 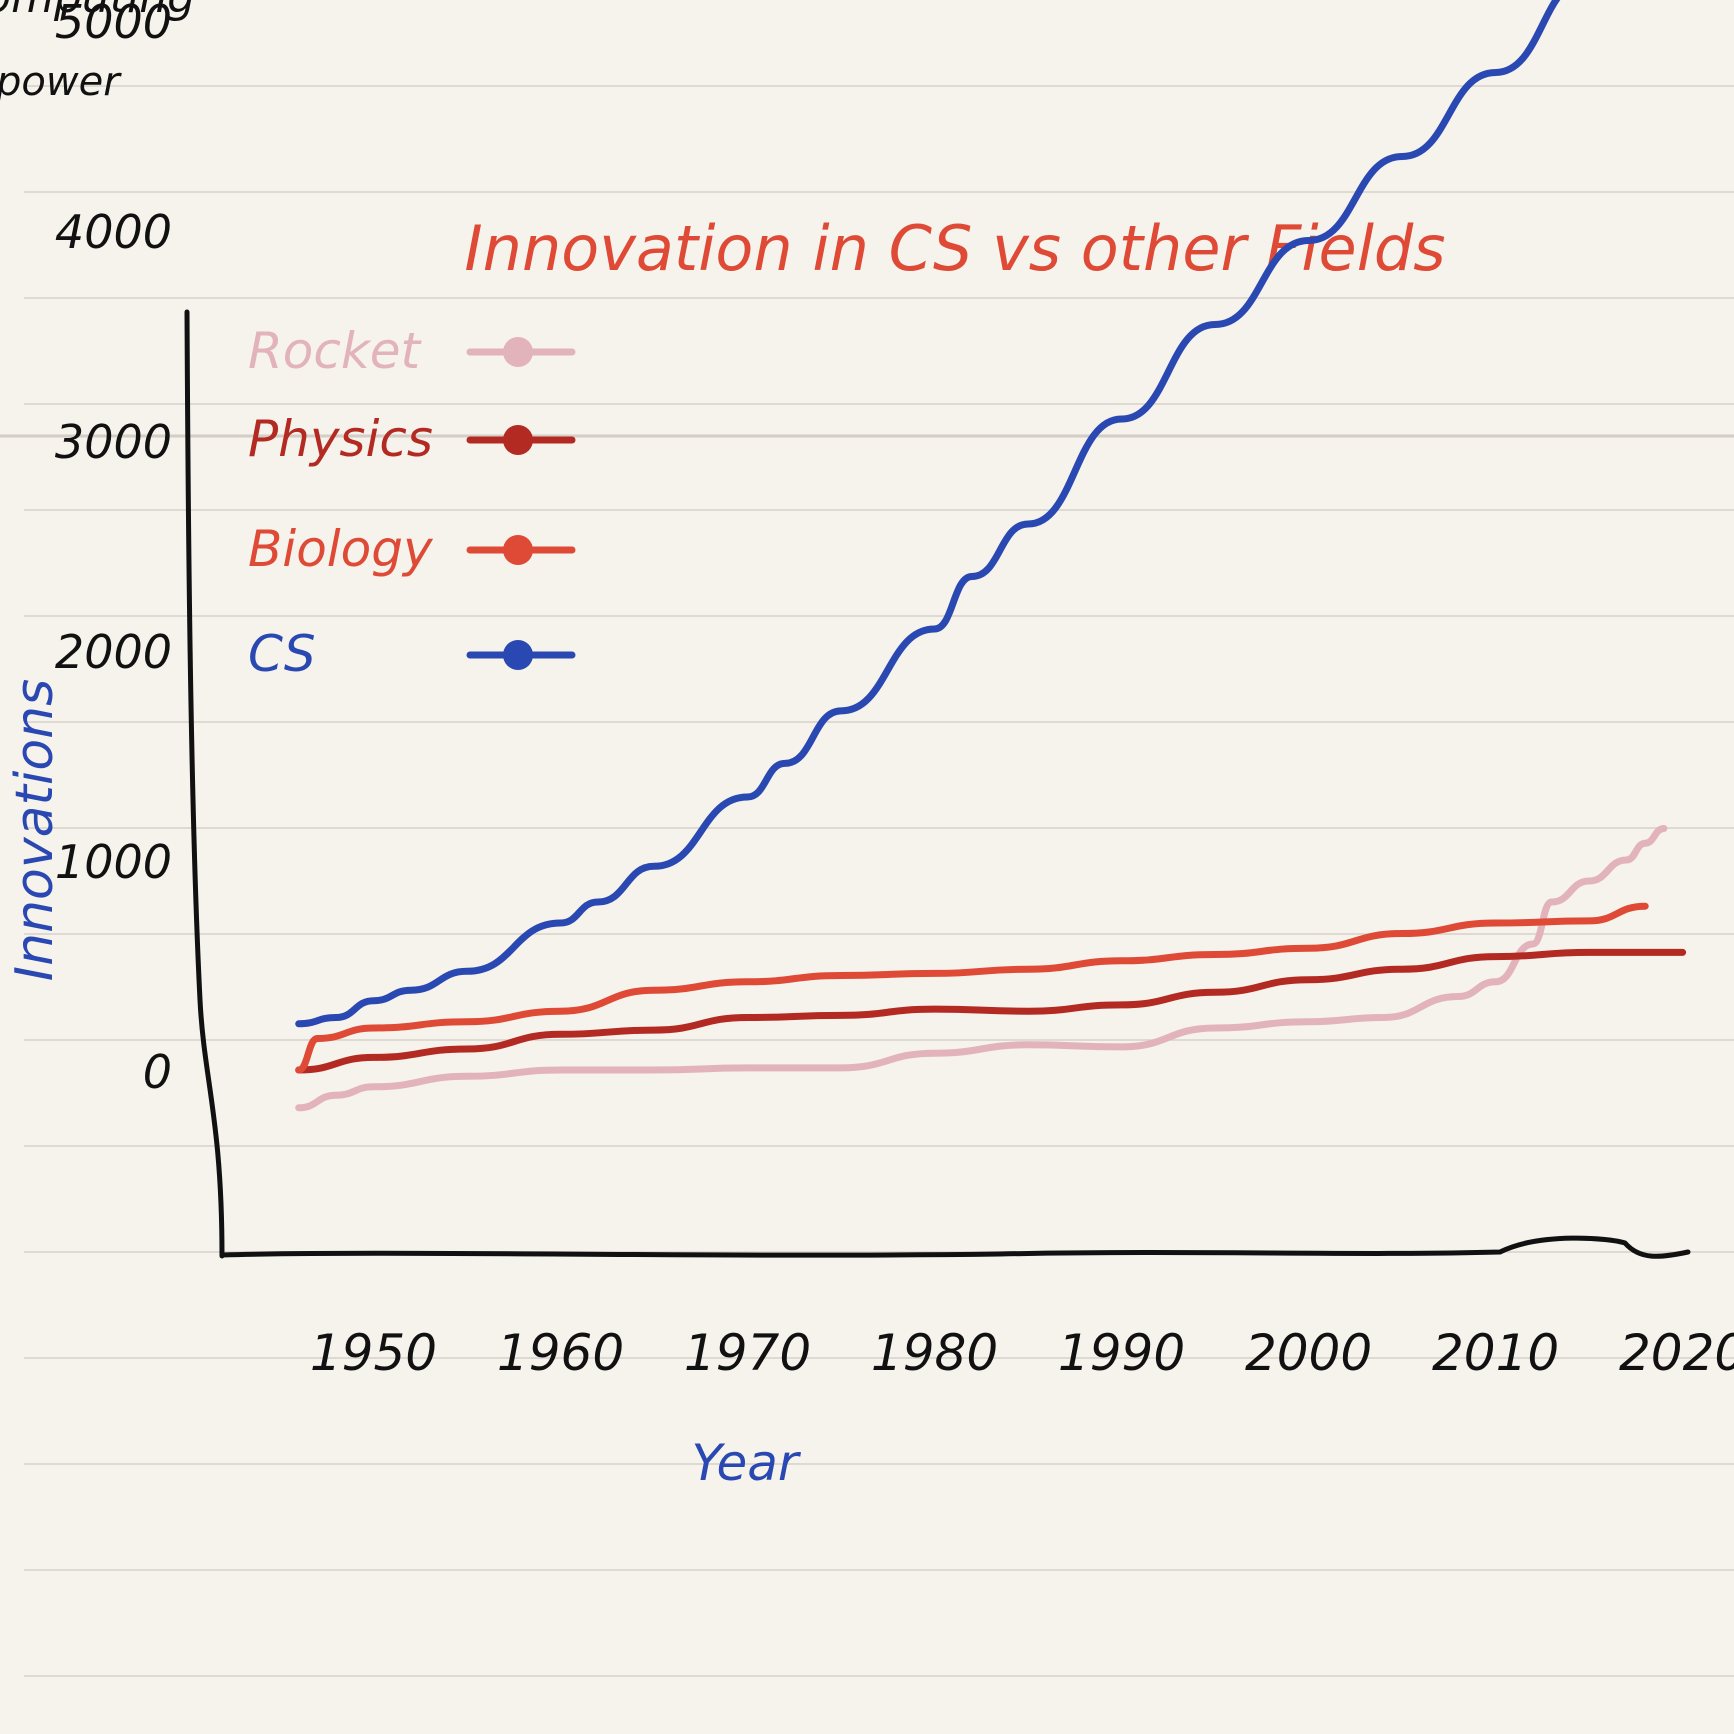 I want to click on legend-marker-cs, so click(x=518, y=655).